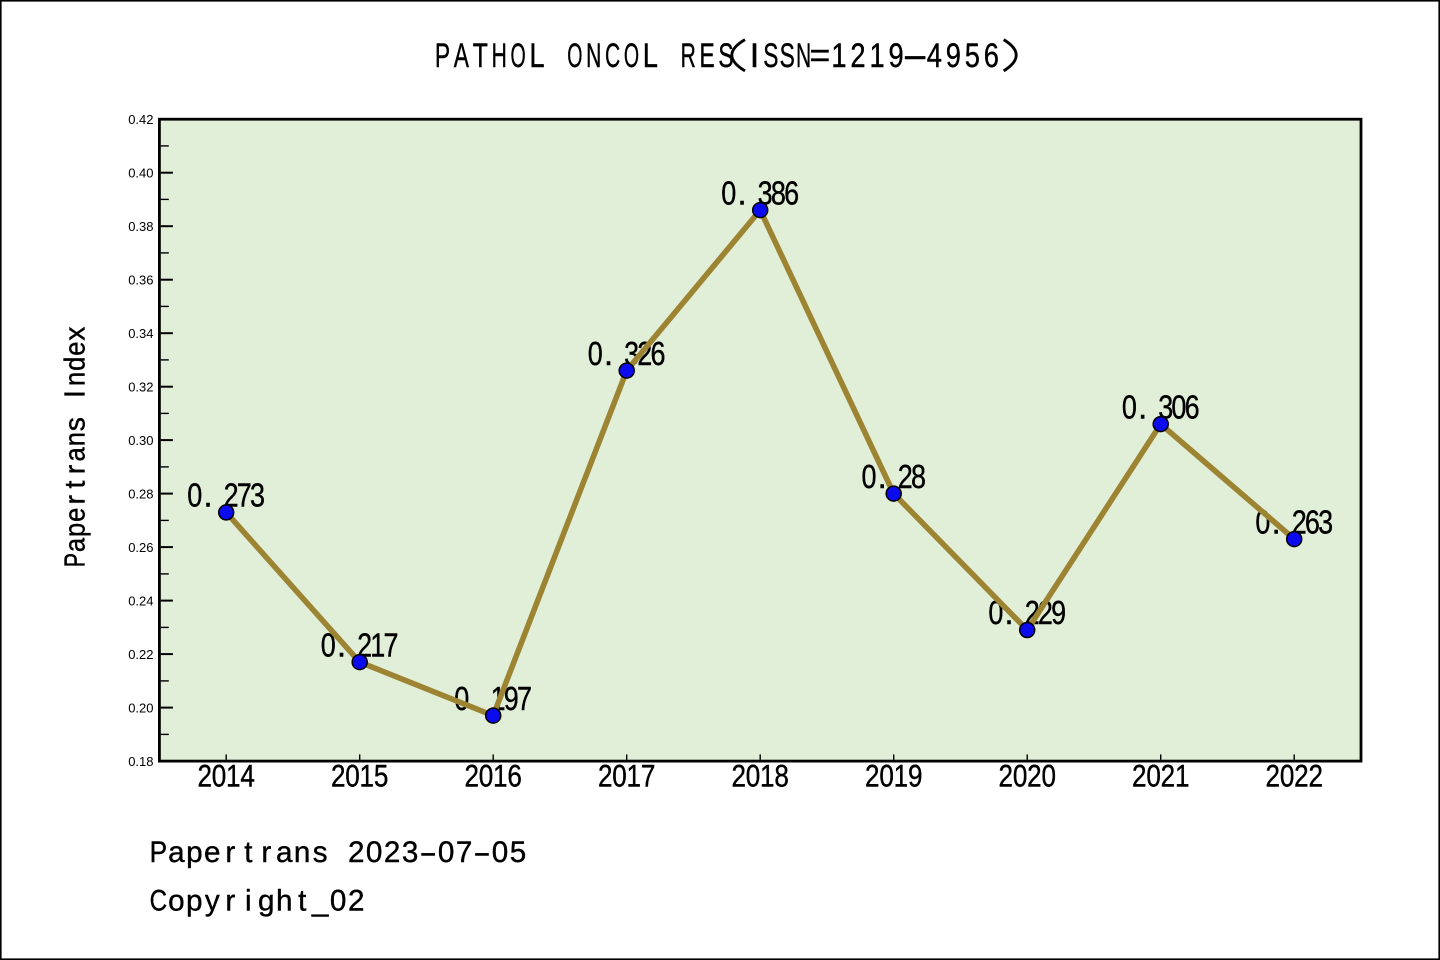 This screenshot has width=1440, height=960. Describe the element at coordinates (770, 56) in the screenshot. I see `svg-text: S` at that location.